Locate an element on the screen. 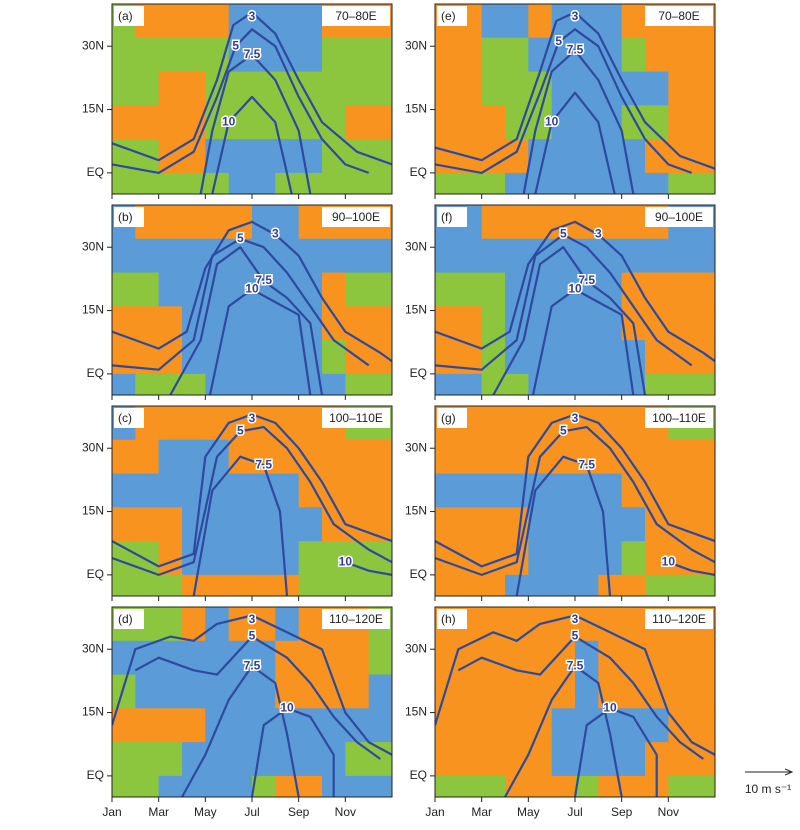 The height and width of the screenshot is (830, 800). x-tick-label: Nov is located at coordinates (668, 812).